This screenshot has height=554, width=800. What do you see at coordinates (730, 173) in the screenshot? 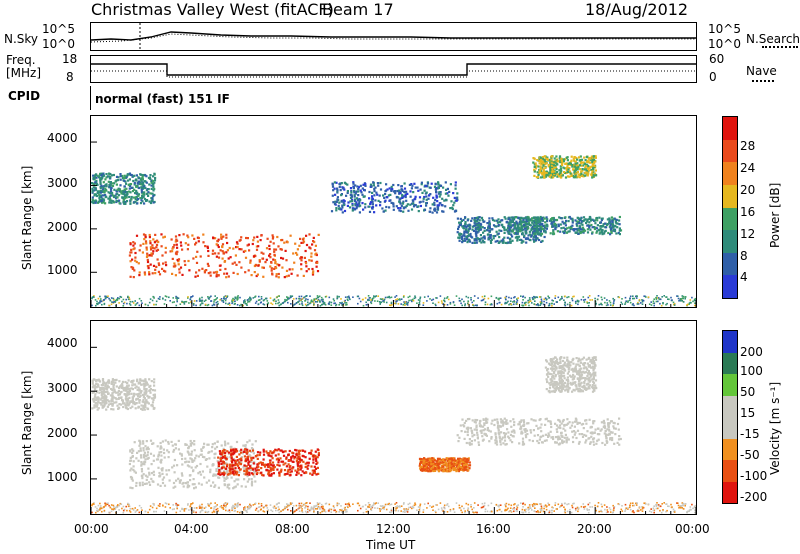
I see `power-colorbar-swatch` at bounding box center [730, 173].